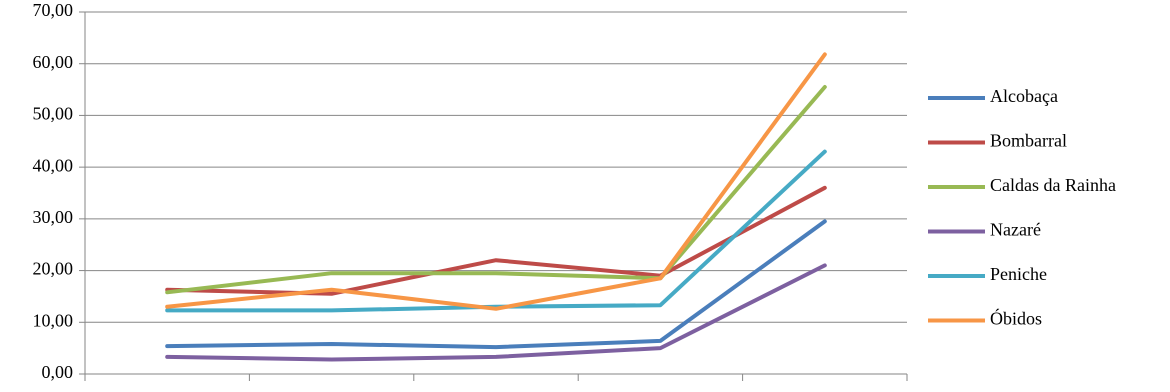 The image size is (1170, 392). What do you see at coordinates (1053, 185) in the screenshot?
I see `legend-label: Caldas da Rainha` at bounding box center [1053, 185].